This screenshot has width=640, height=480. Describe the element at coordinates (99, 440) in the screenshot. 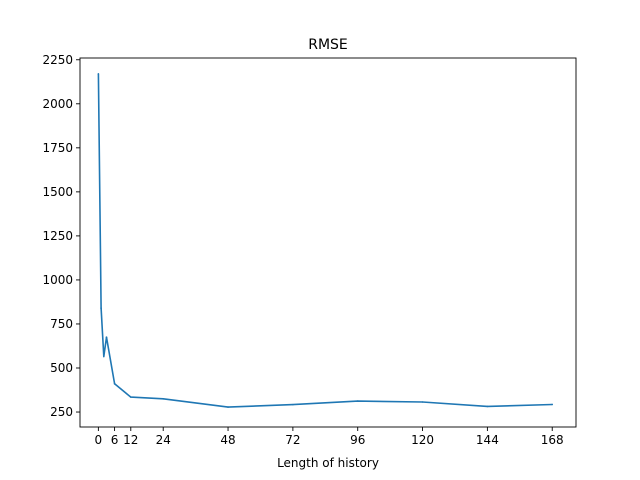

I see `x-tick-label: 0` at that location.